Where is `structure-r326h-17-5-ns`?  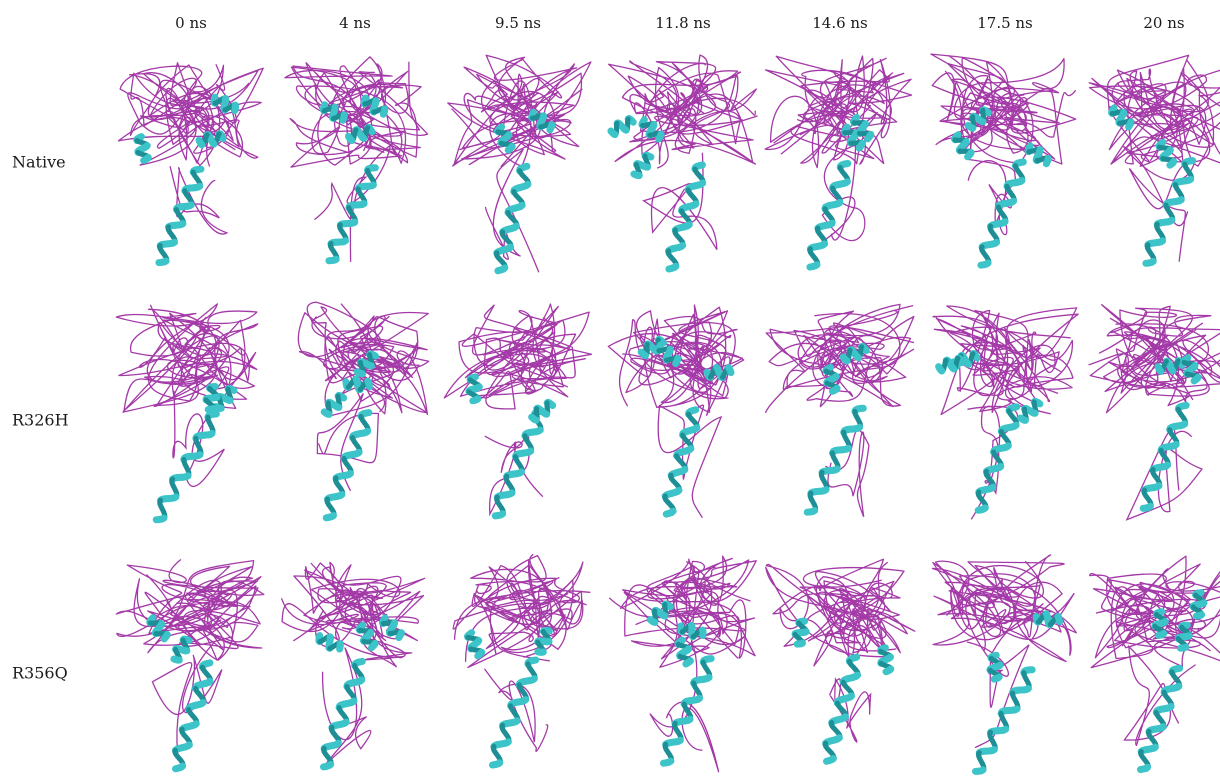 structure-r326h-17-5-ns is located at coordinates (1005, 413).